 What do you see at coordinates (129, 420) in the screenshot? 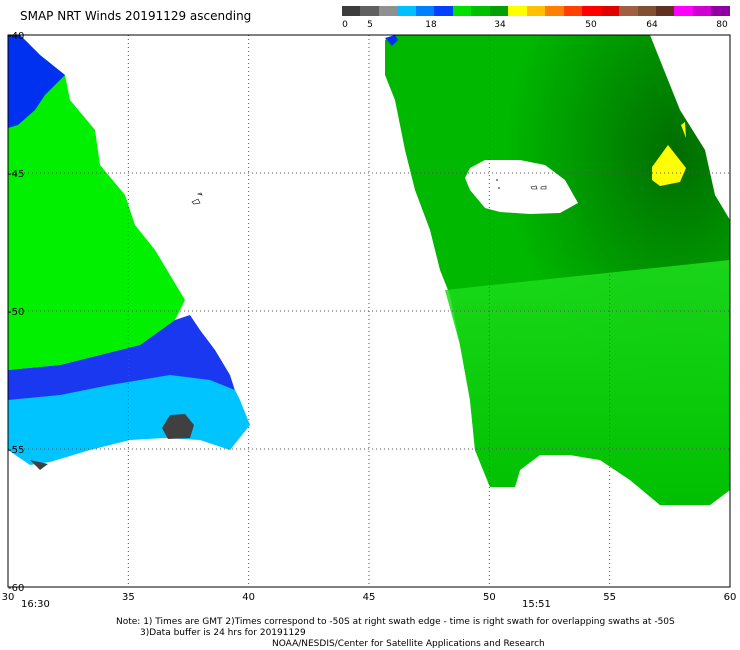
I see `left-swath-cyan` at bounding box center [129, 420].